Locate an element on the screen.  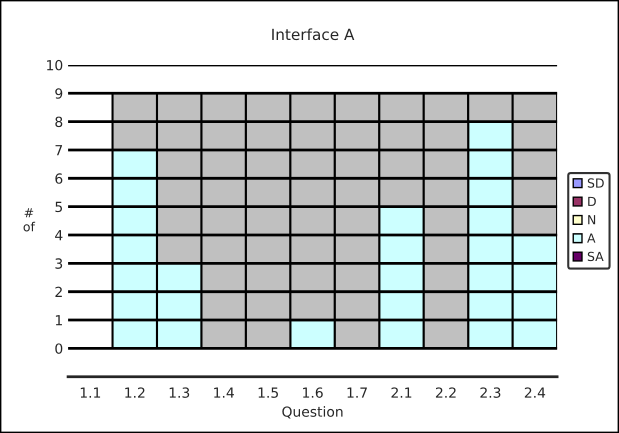
y-tick-label: 2 is located at coordinates (58, 291).